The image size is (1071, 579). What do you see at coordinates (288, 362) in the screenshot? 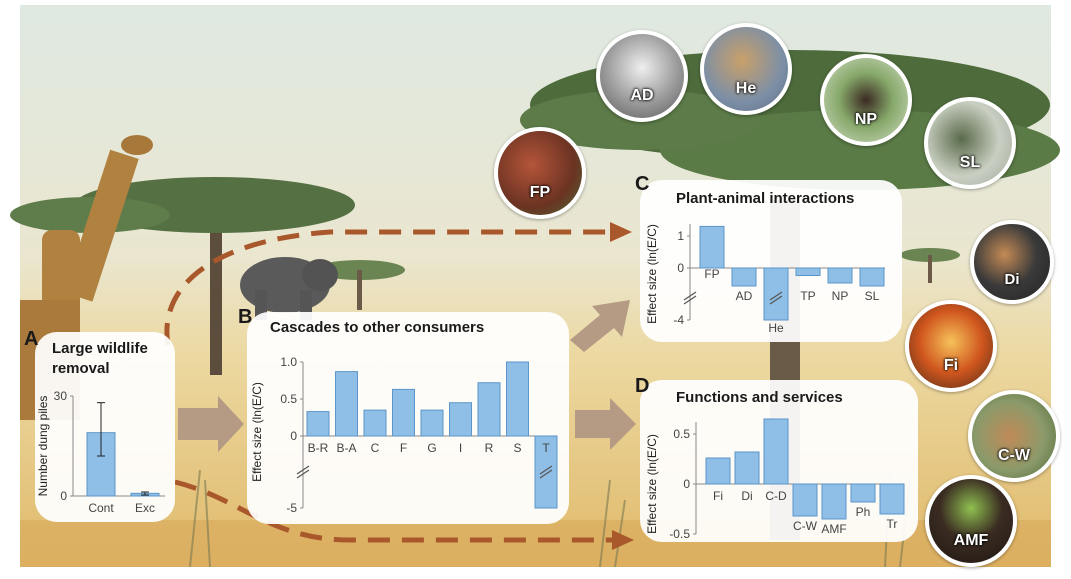
I see `chart-b-ytick-label-0: 1.0` at bounding box center [288, 362].